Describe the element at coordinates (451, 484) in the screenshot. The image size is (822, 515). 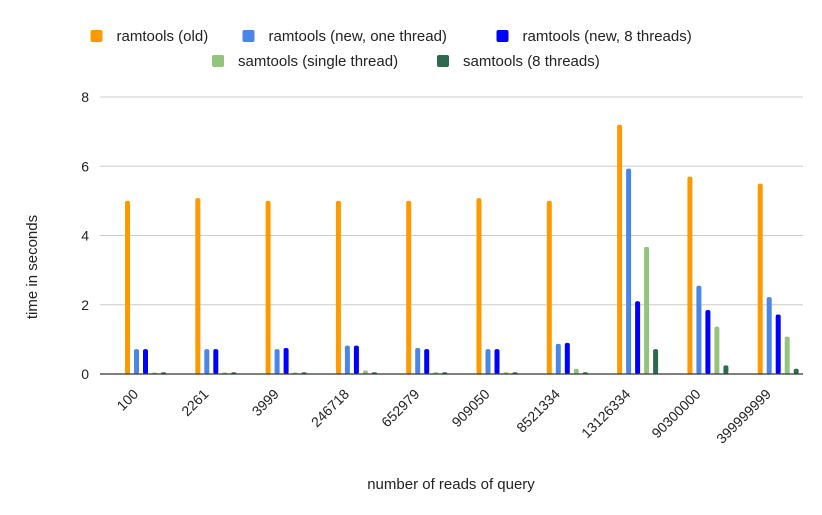
I see `x-axis-title: number of reads of query` at that location.